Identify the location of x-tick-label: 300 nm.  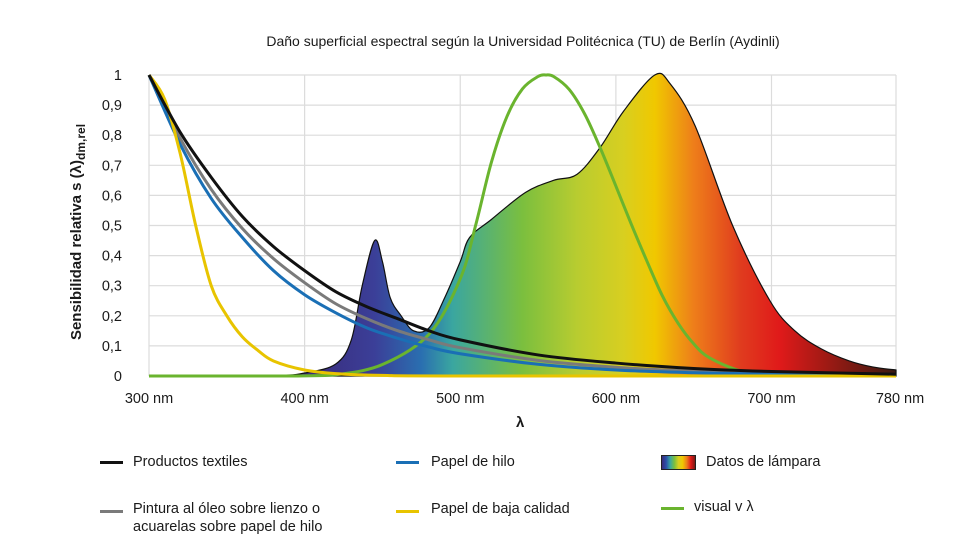
(149, 399).